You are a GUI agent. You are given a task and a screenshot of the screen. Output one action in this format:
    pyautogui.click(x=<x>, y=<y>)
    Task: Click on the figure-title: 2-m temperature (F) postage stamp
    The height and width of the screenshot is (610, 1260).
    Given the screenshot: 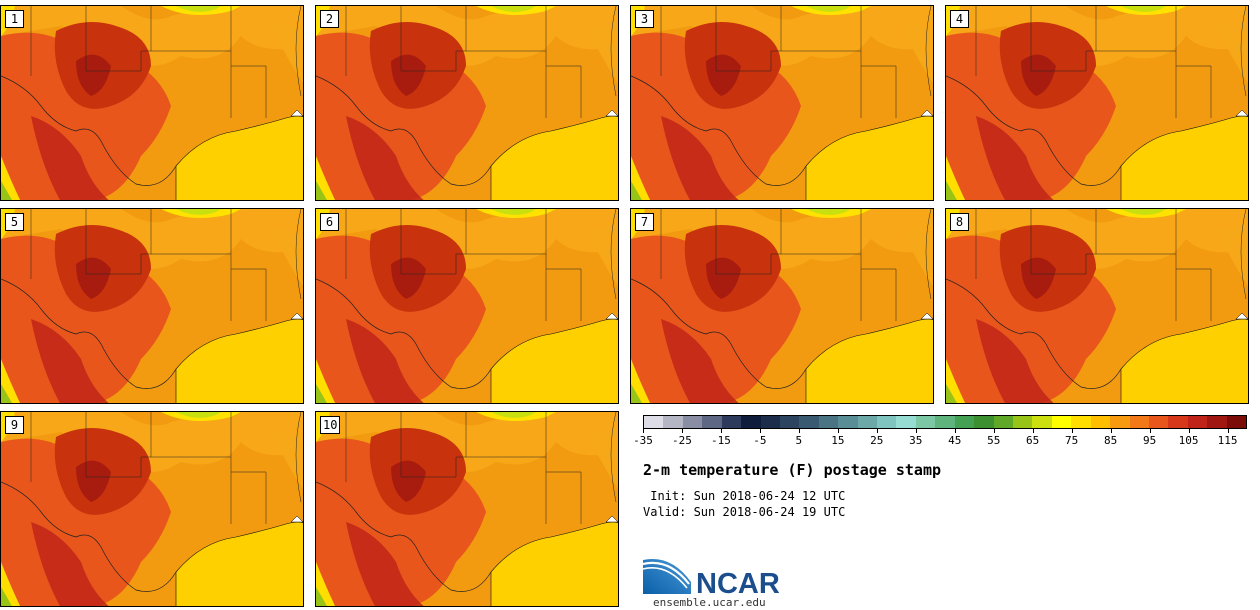 What is the action you would take?
    pyautogui.click(x=792, y=470)
    